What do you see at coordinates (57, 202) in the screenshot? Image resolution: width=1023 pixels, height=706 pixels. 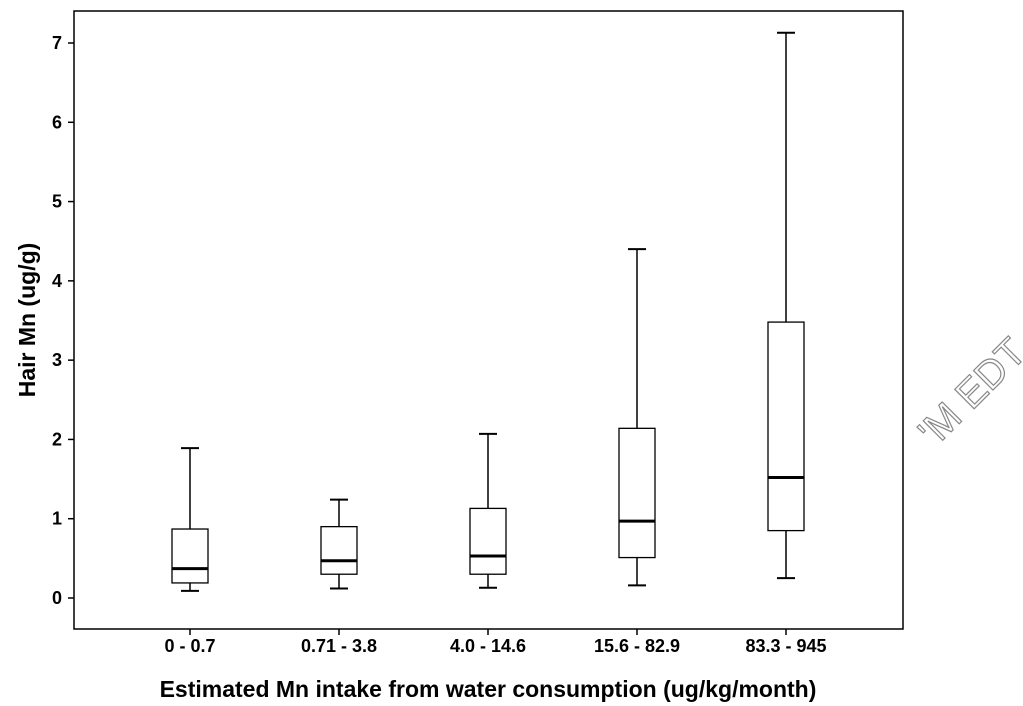 I see `y-tick-label: 5` at bounding box center [57, 202].